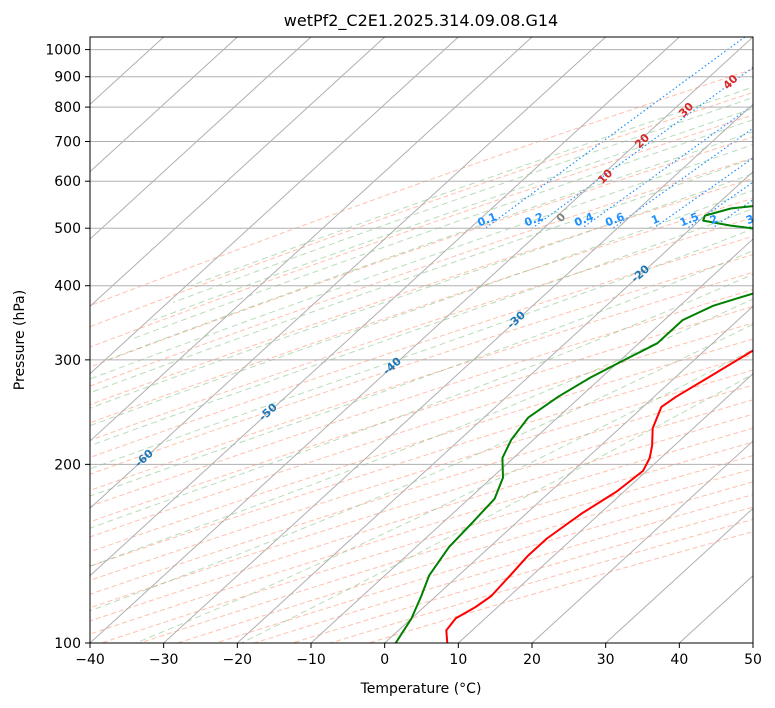 This screenshot has width=775, height=708. I want to click on y-tick-label: 700, so click(67, 142).